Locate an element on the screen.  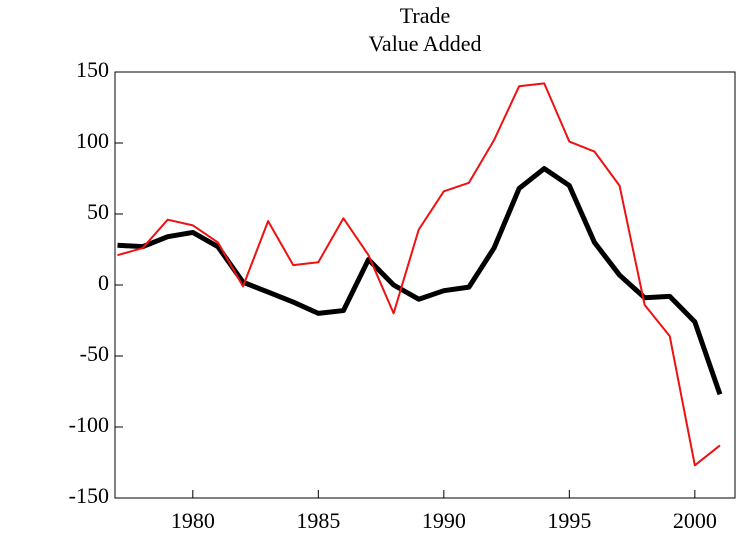
x-tick-label: 2000 is located at coordinates (695, 520).